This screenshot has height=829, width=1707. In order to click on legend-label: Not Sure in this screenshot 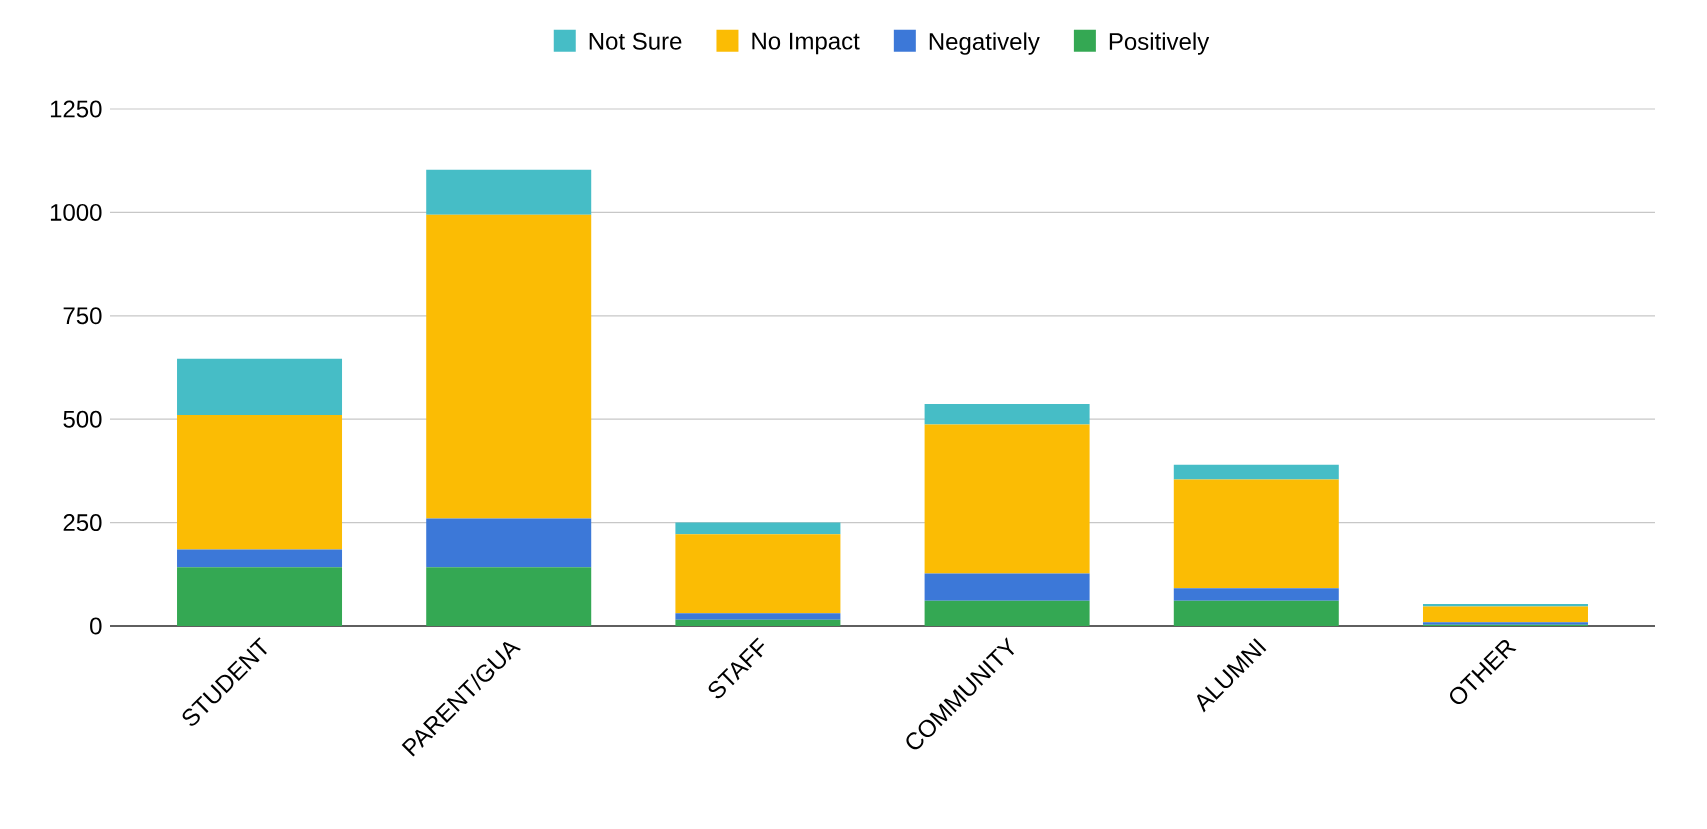, I will do `click(635, 41)`.